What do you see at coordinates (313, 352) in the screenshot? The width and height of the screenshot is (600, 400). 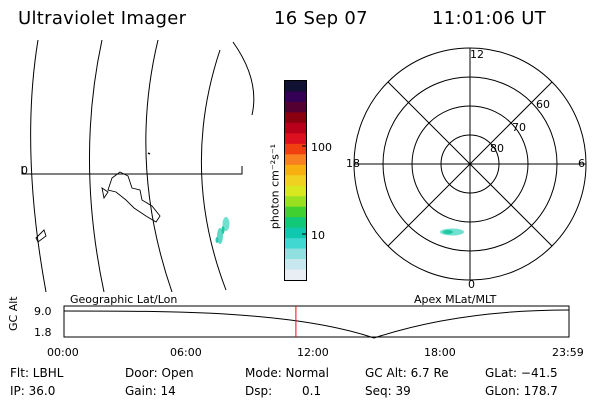 I see `time-tick-1200: 12:00` at bounding box center [313, 352].